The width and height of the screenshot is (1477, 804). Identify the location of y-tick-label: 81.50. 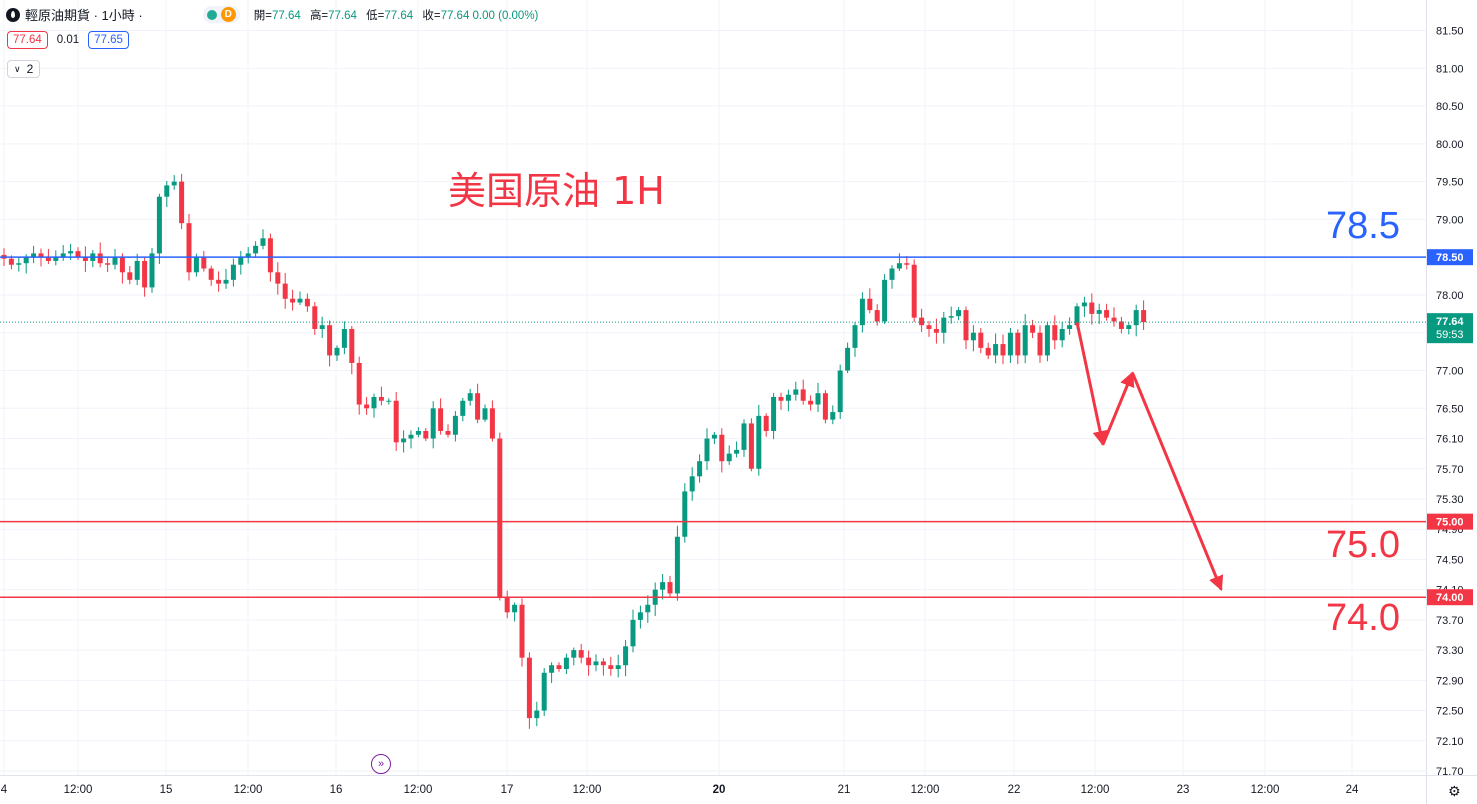
(1450, 32).